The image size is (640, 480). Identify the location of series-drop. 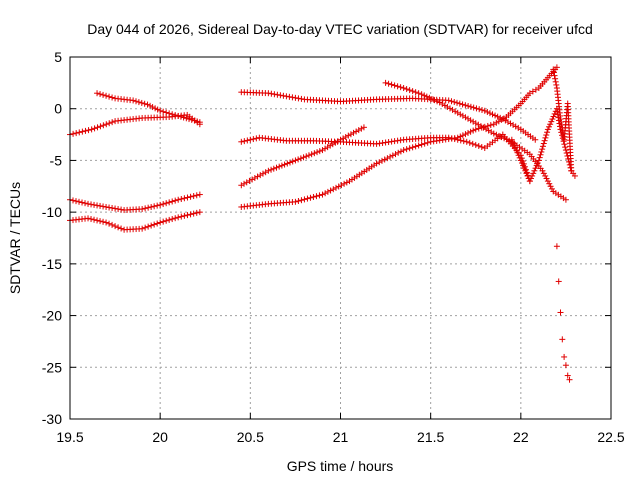
(563, 313).